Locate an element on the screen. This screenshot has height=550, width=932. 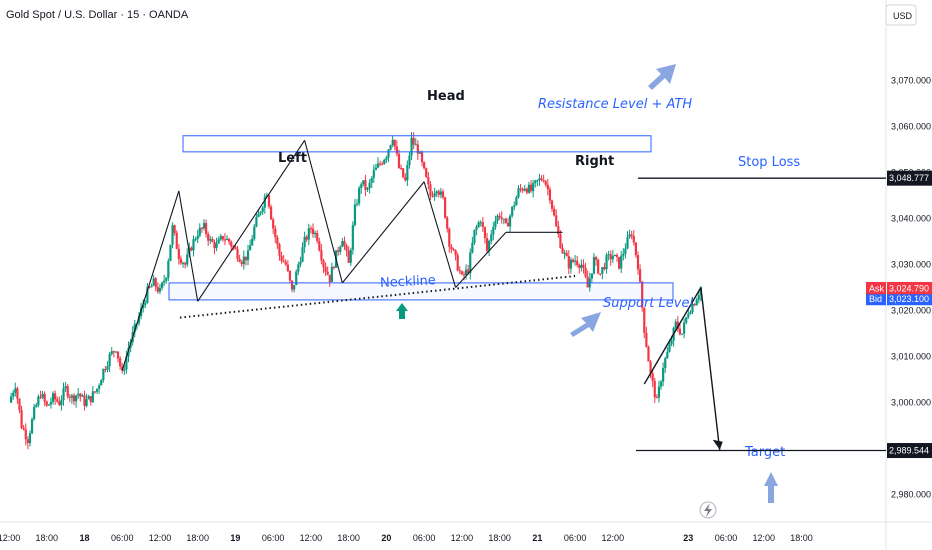
y-tick-label: 2,980.000 is located at coordinates (911, 494).